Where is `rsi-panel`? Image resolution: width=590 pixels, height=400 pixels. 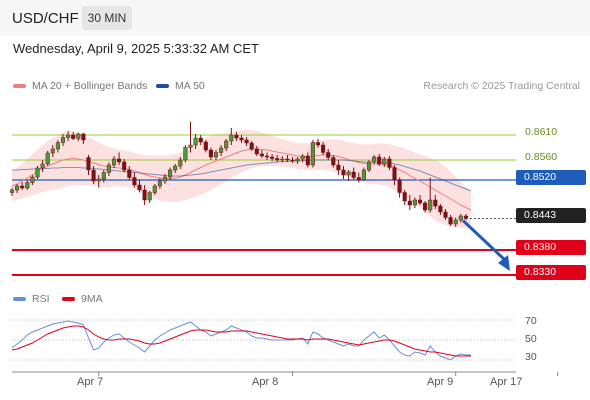 rsi-panel is located at coordinates (263, 340).